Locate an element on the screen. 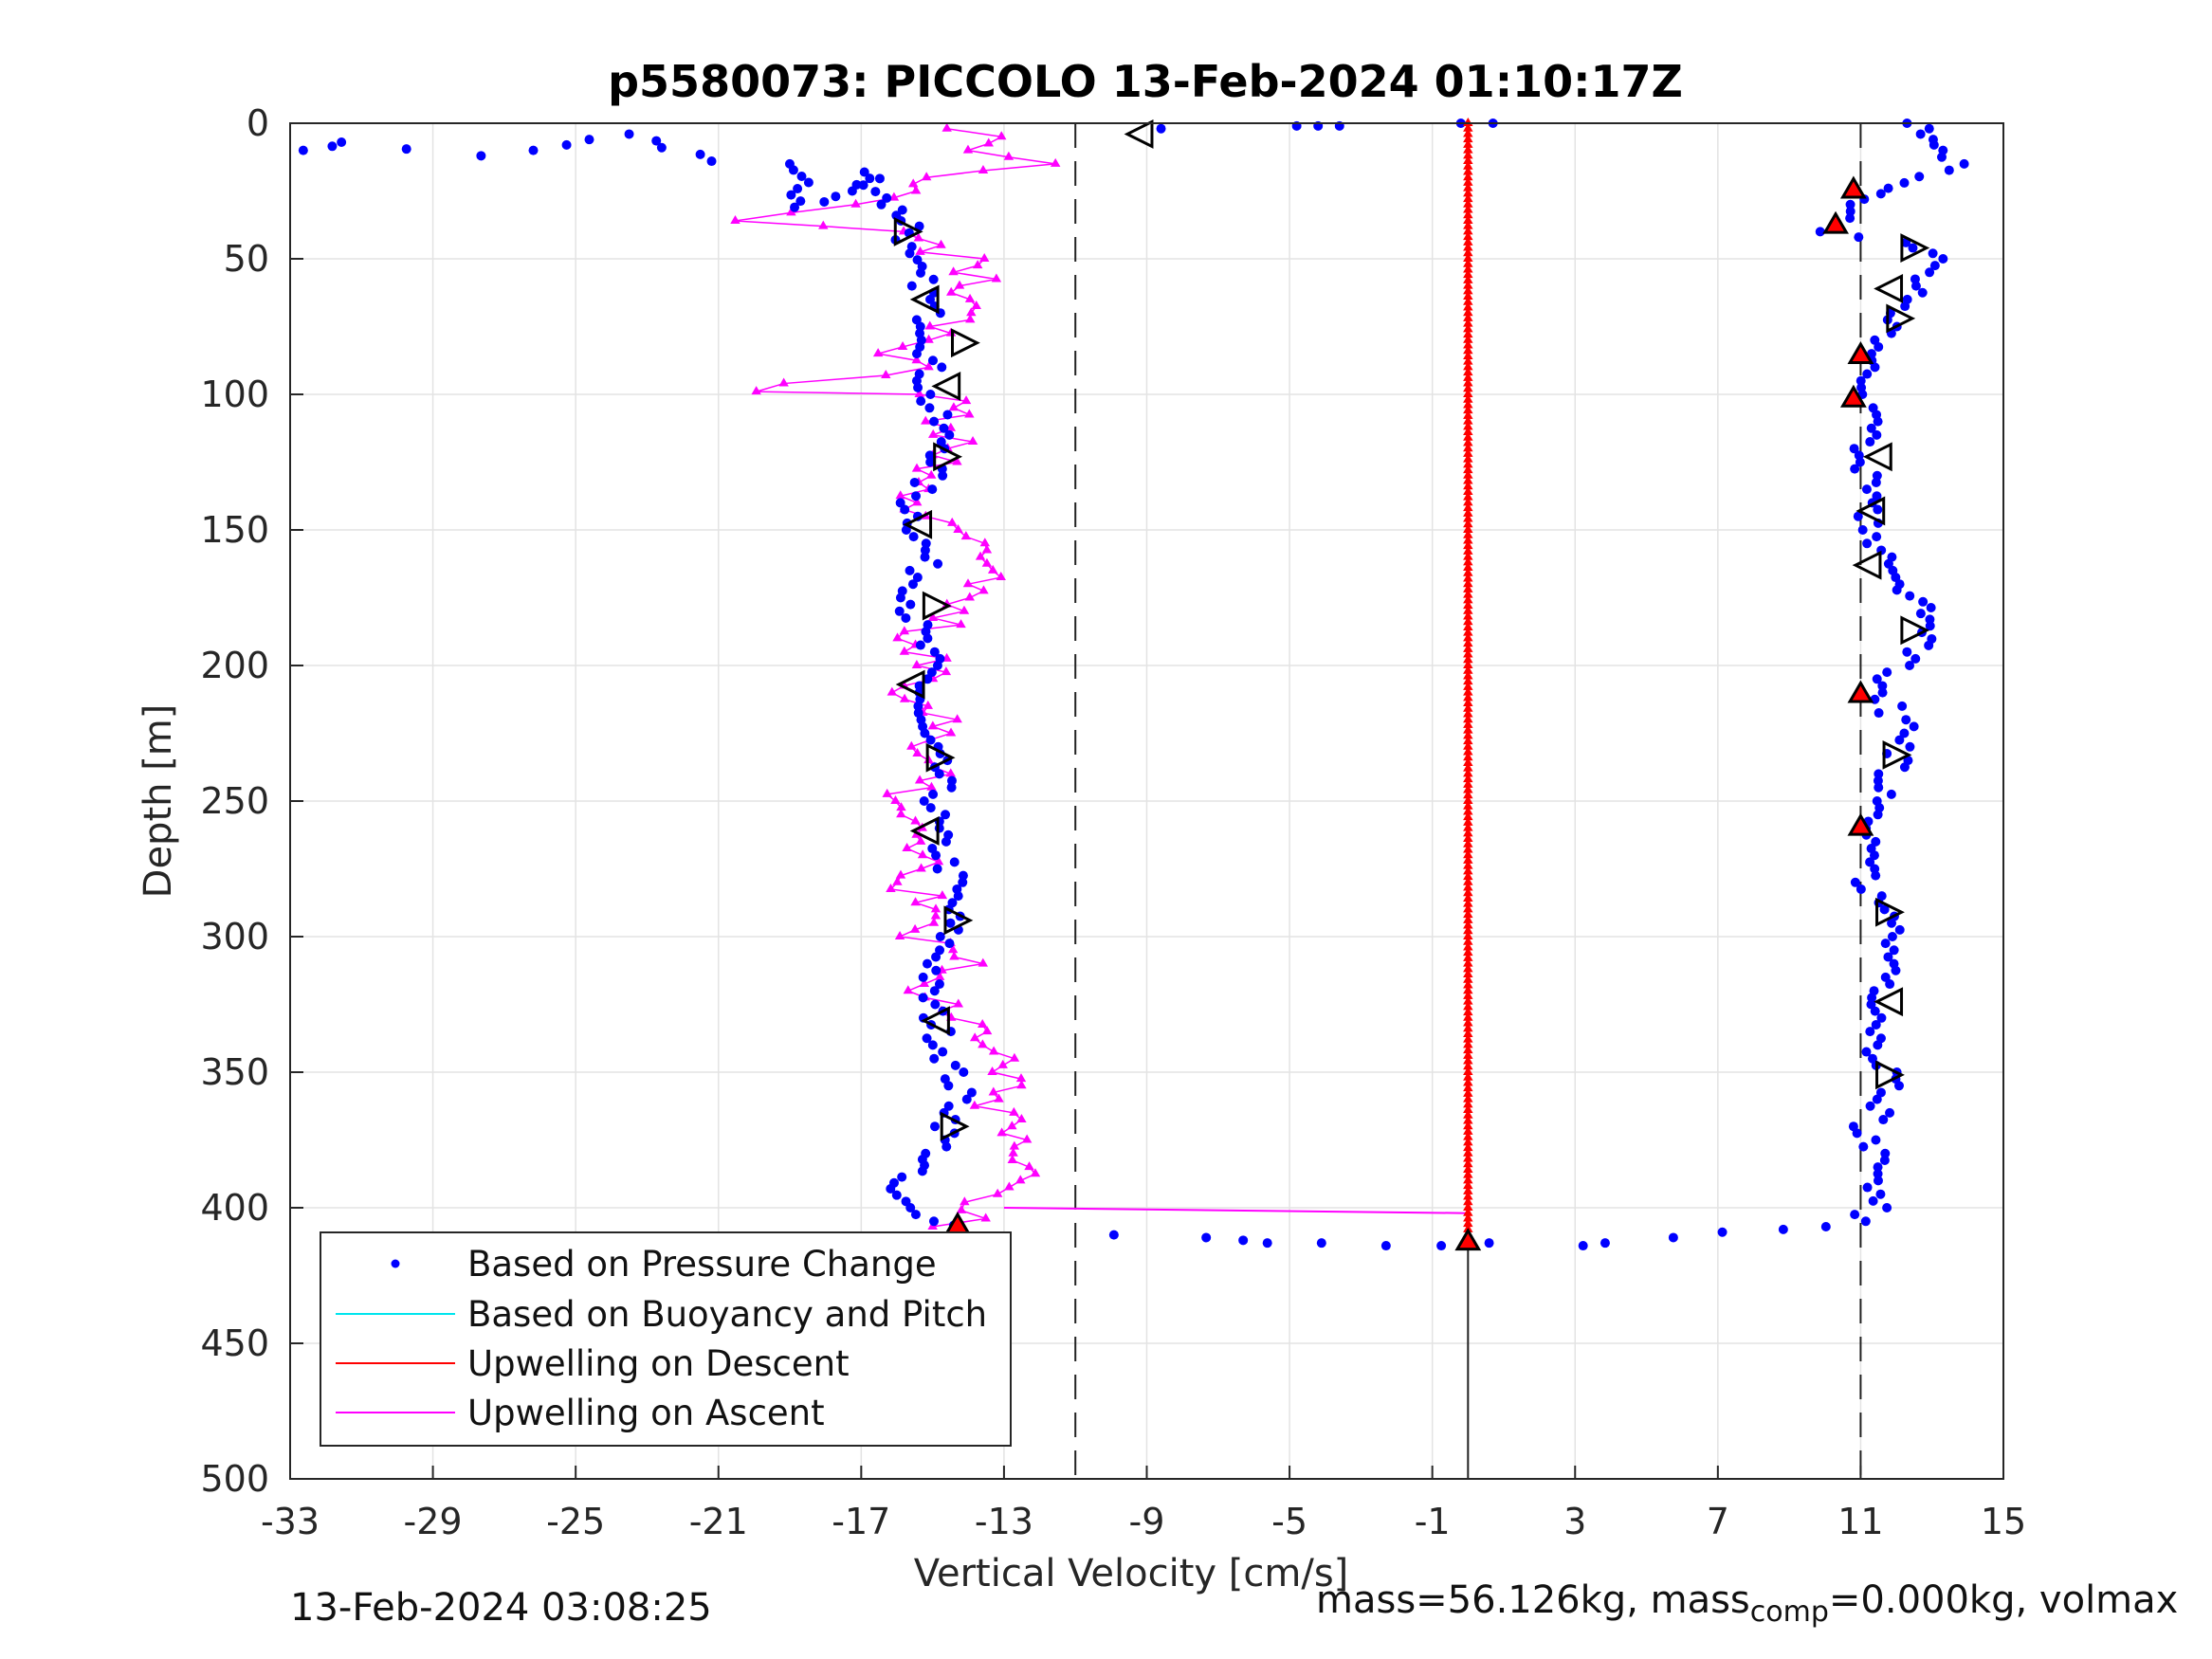 This screenshot has height=1659, width=2212. red-marker is located at coordinates (1853, 396).